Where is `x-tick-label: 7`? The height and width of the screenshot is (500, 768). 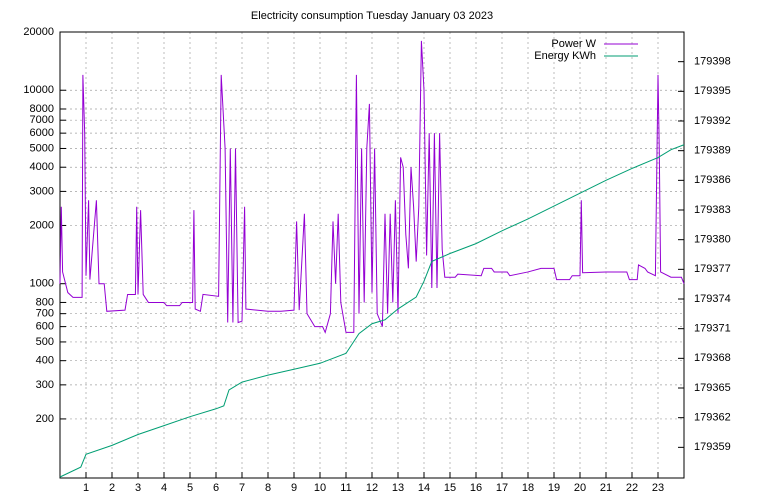
x-tick-label: 7 is located at coordinates (242, 488).